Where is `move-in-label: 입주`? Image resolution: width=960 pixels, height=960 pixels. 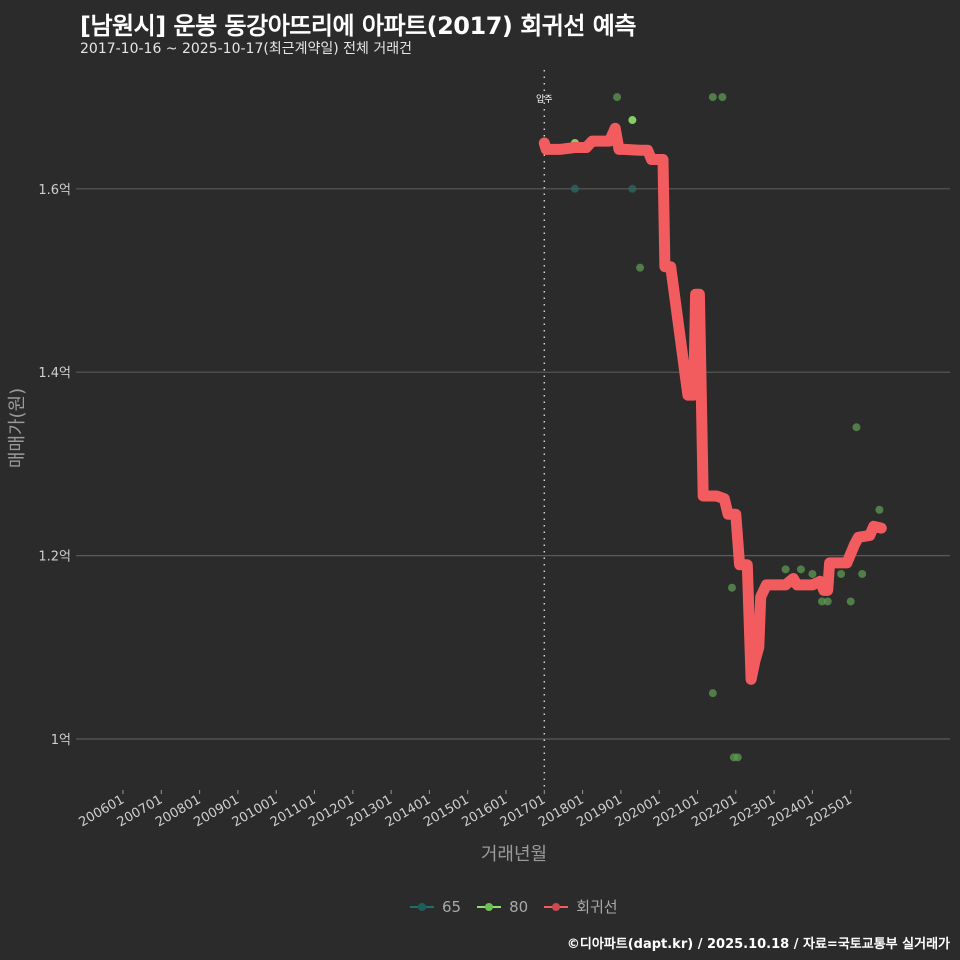
move-in-label: 입주 is located at coordinates (544, 99).